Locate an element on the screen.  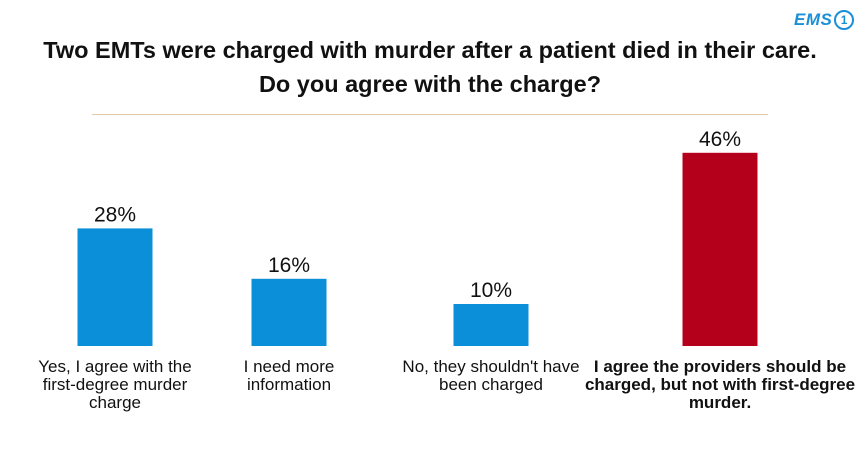
category-label-3: No, they shouldn't have been charged is located at coordinates (491, 375).